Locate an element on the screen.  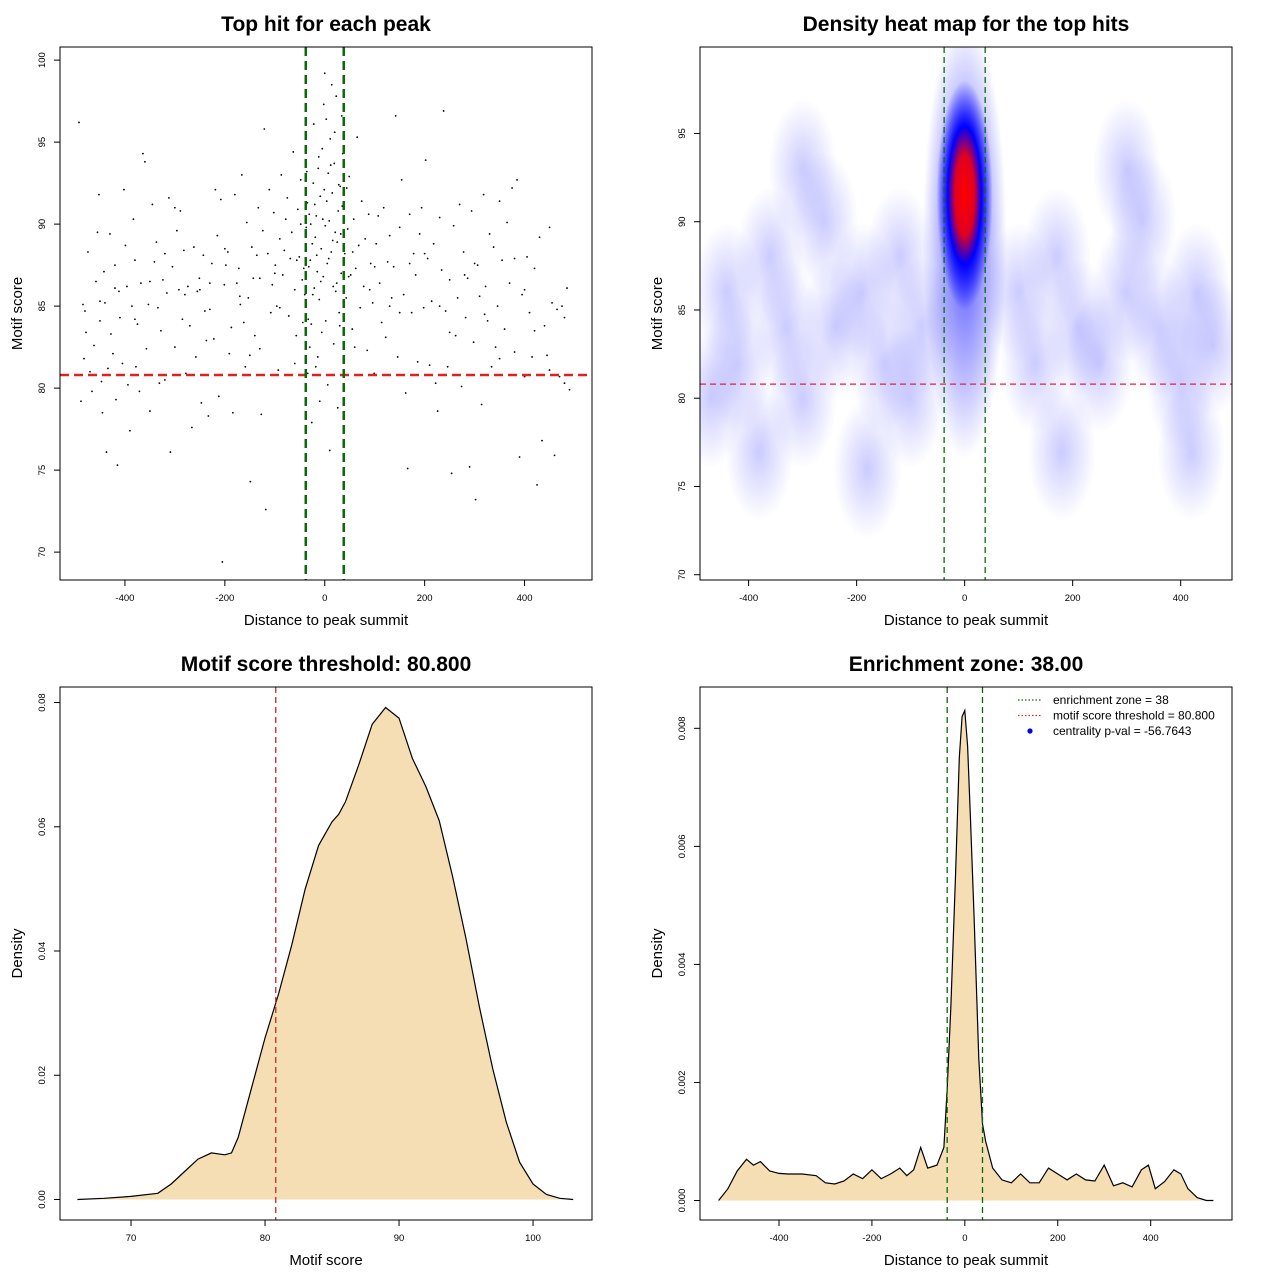
density-blob is located at coordinates (802, 168).